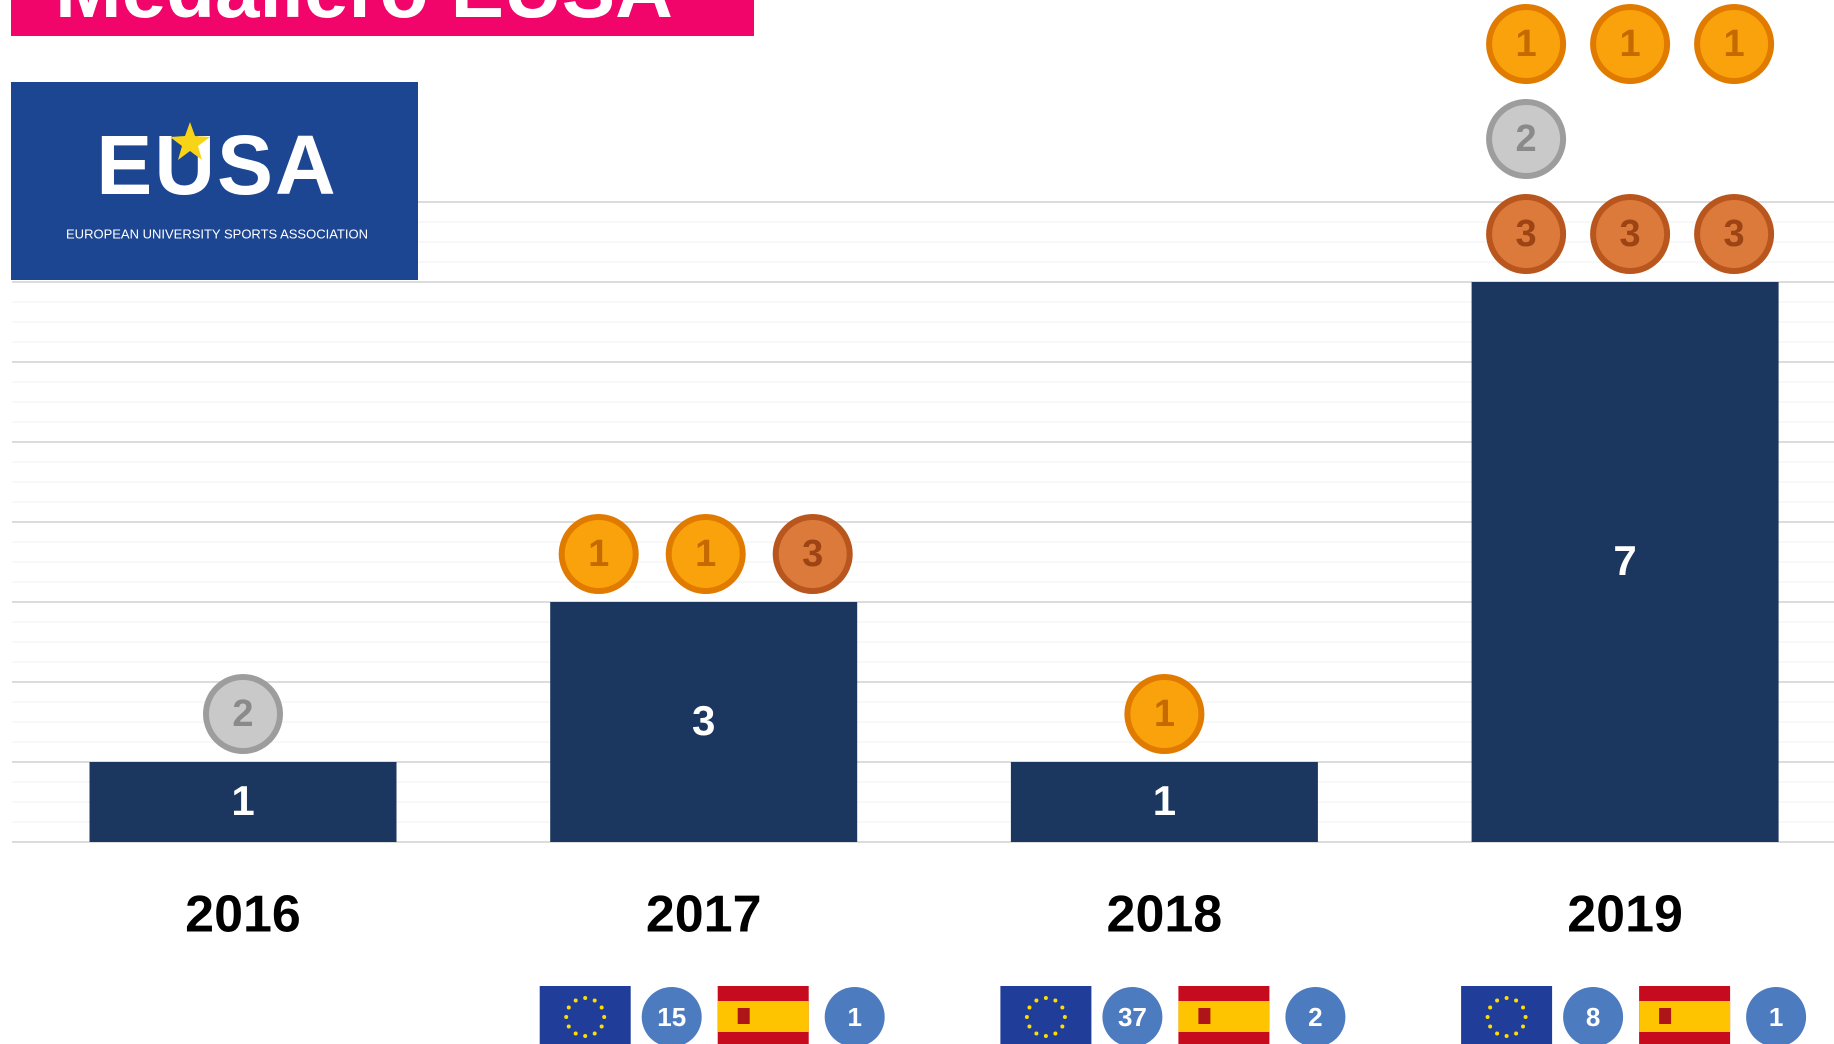 This screenshot has height=1044, width=1834. I want to click on title-banner, so click(382, 18).